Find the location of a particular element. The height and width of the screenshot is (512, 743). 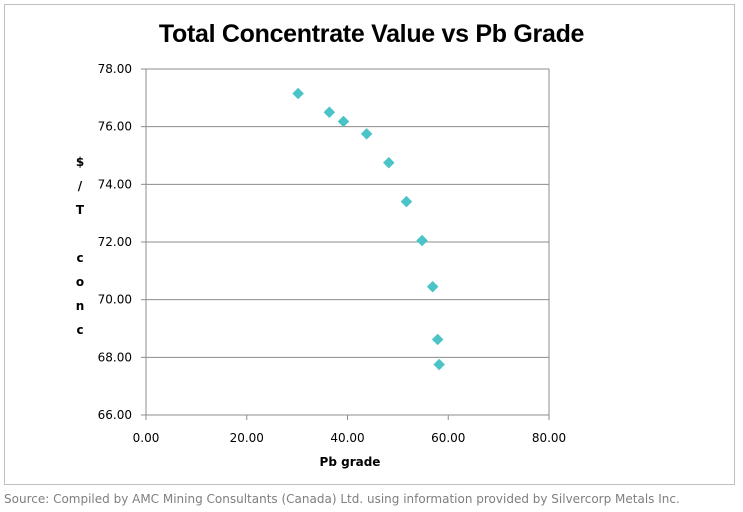

x-tick-label: 80.00 is located at coordinates (549, 438).